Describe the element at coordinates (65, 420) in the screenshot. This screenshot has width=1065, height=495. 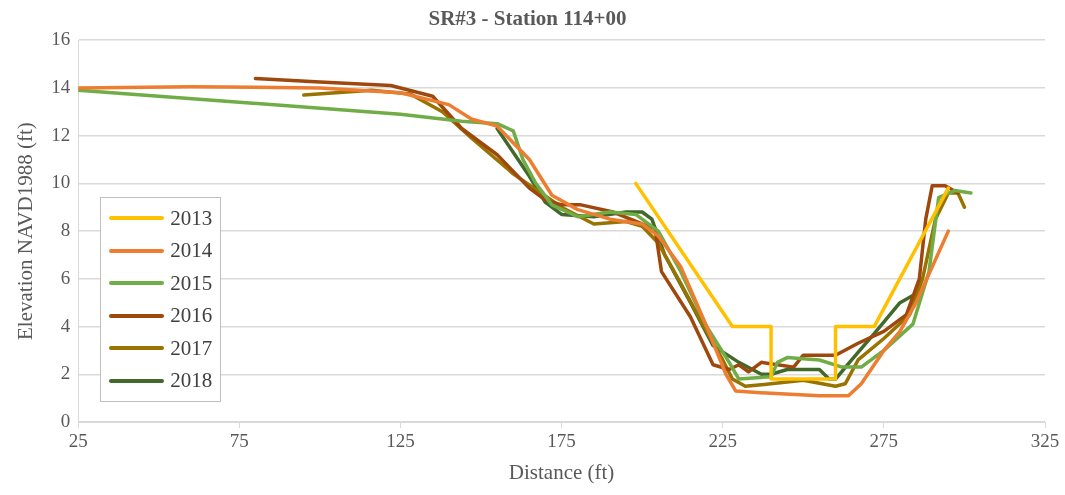
I see `y-tick-label: 0` at that location.